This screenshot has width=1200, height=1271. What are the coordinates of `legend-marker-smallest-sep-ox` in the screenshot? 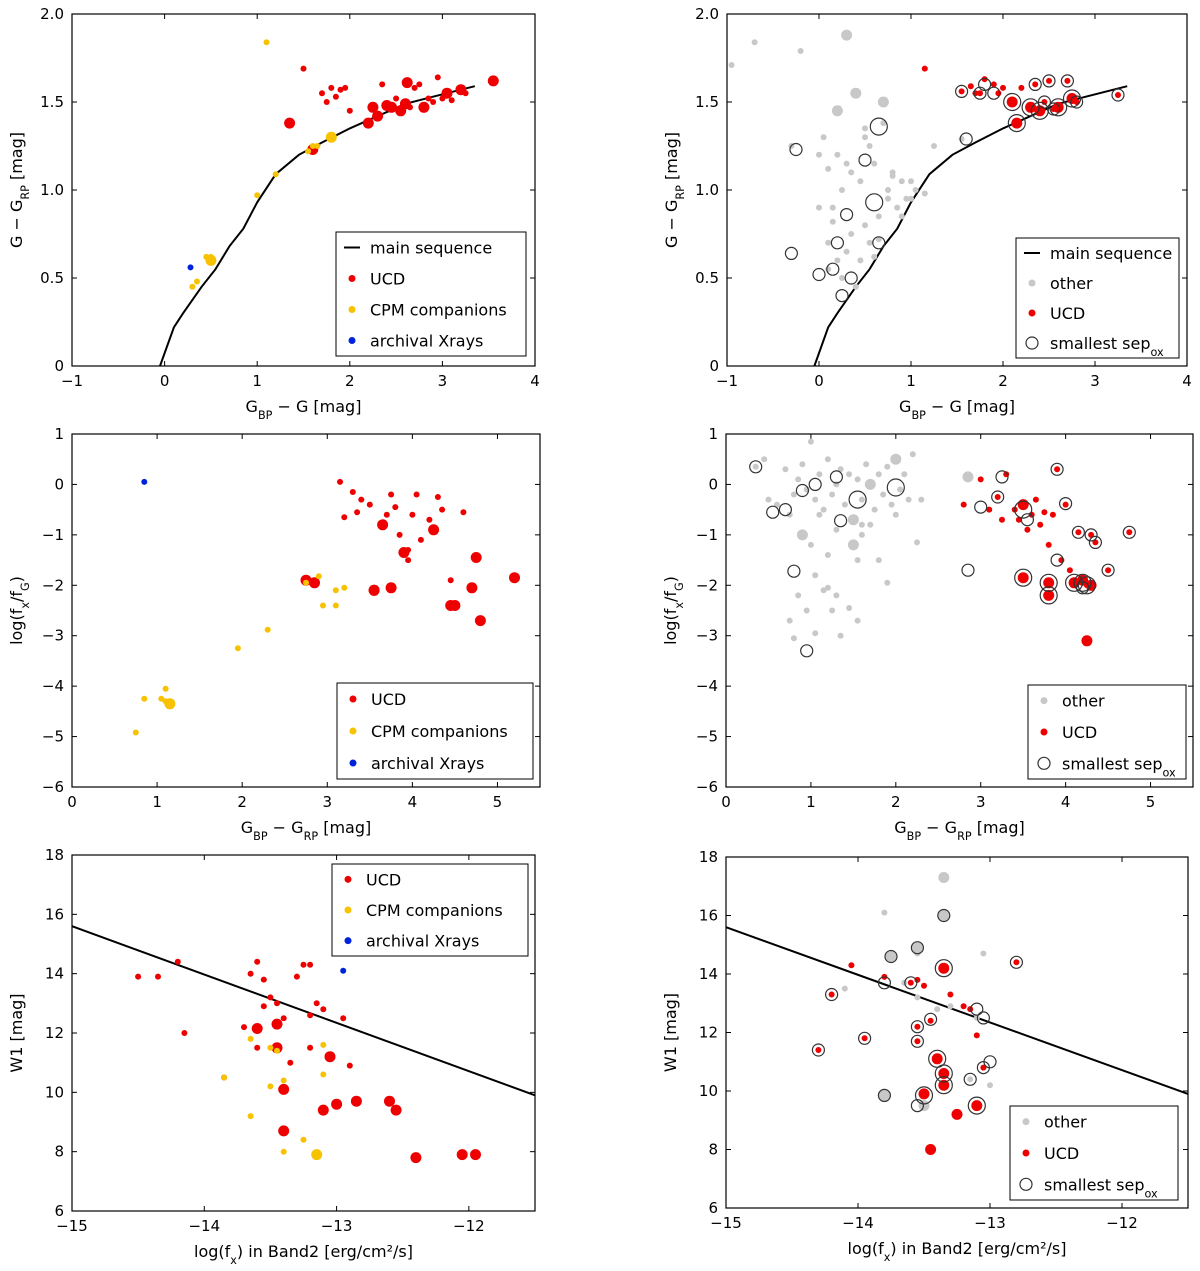 It's located at (1026, 1184).